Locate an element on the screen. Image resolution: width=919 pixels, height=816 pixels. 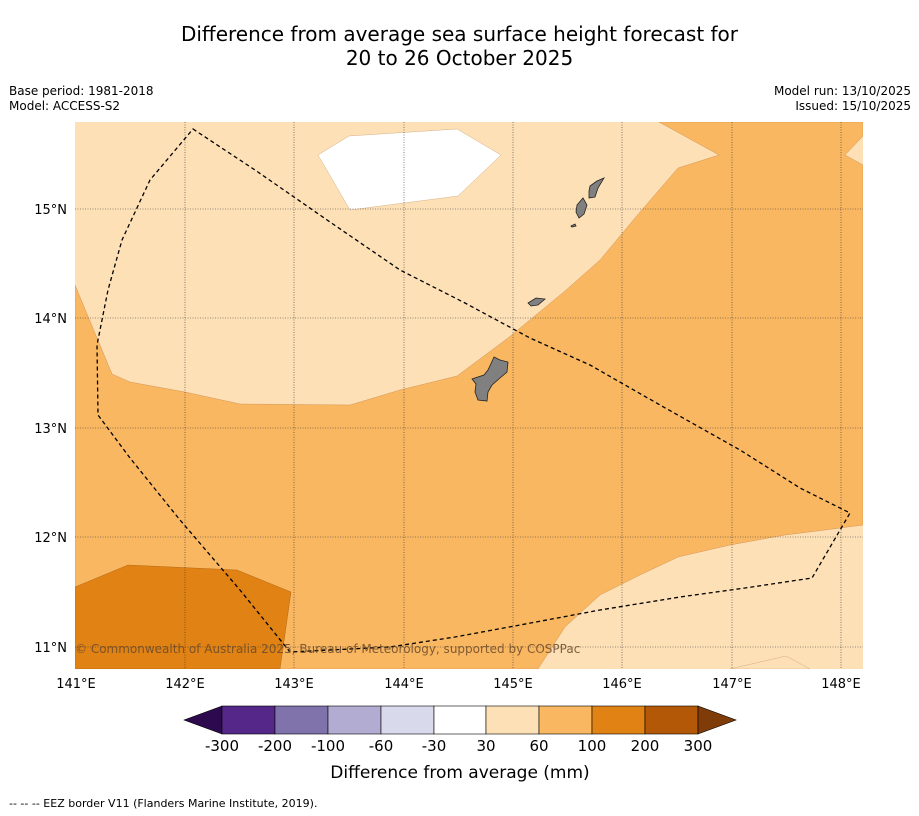
colorbar-tick-label: 60 is located at coordinates (538, 746).